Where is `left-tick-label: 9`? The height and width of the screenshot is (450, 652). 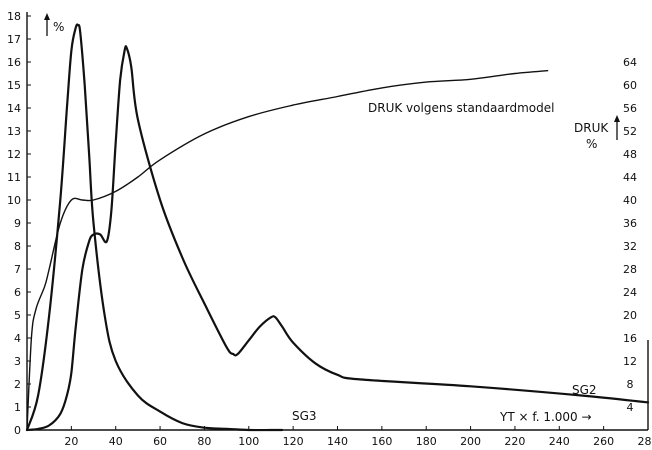 left-tick-label: 9 is located at coordinates (17, 223).